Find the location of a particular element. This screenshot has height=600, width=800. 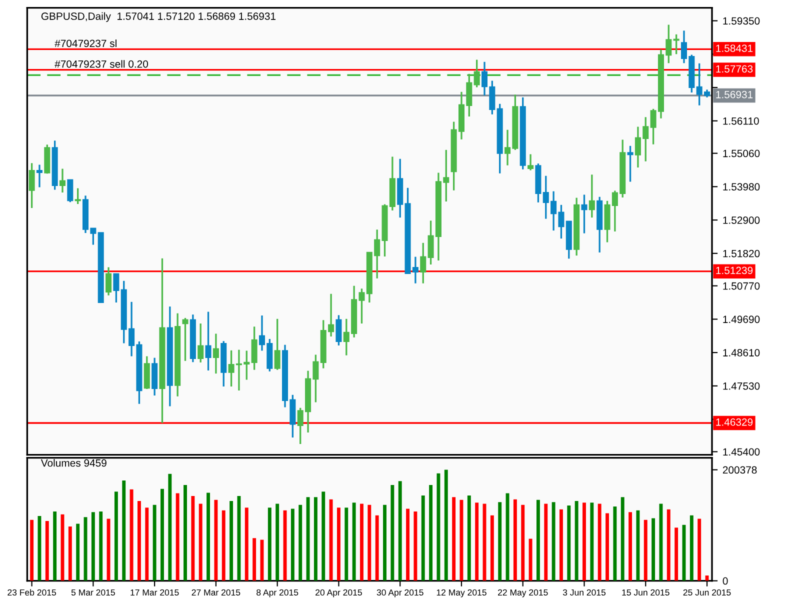

y-tick-label: 200378 is located at coordinates (739, 470).